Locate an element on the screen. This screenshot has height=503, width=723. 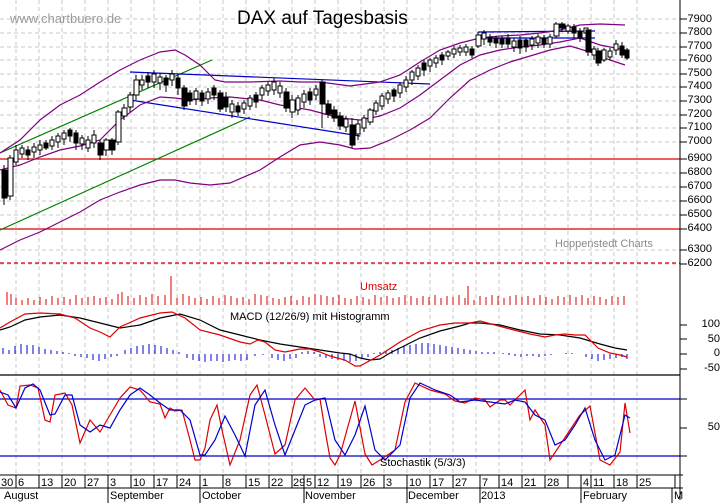
macd-lines is located at coordinates (314, 339).